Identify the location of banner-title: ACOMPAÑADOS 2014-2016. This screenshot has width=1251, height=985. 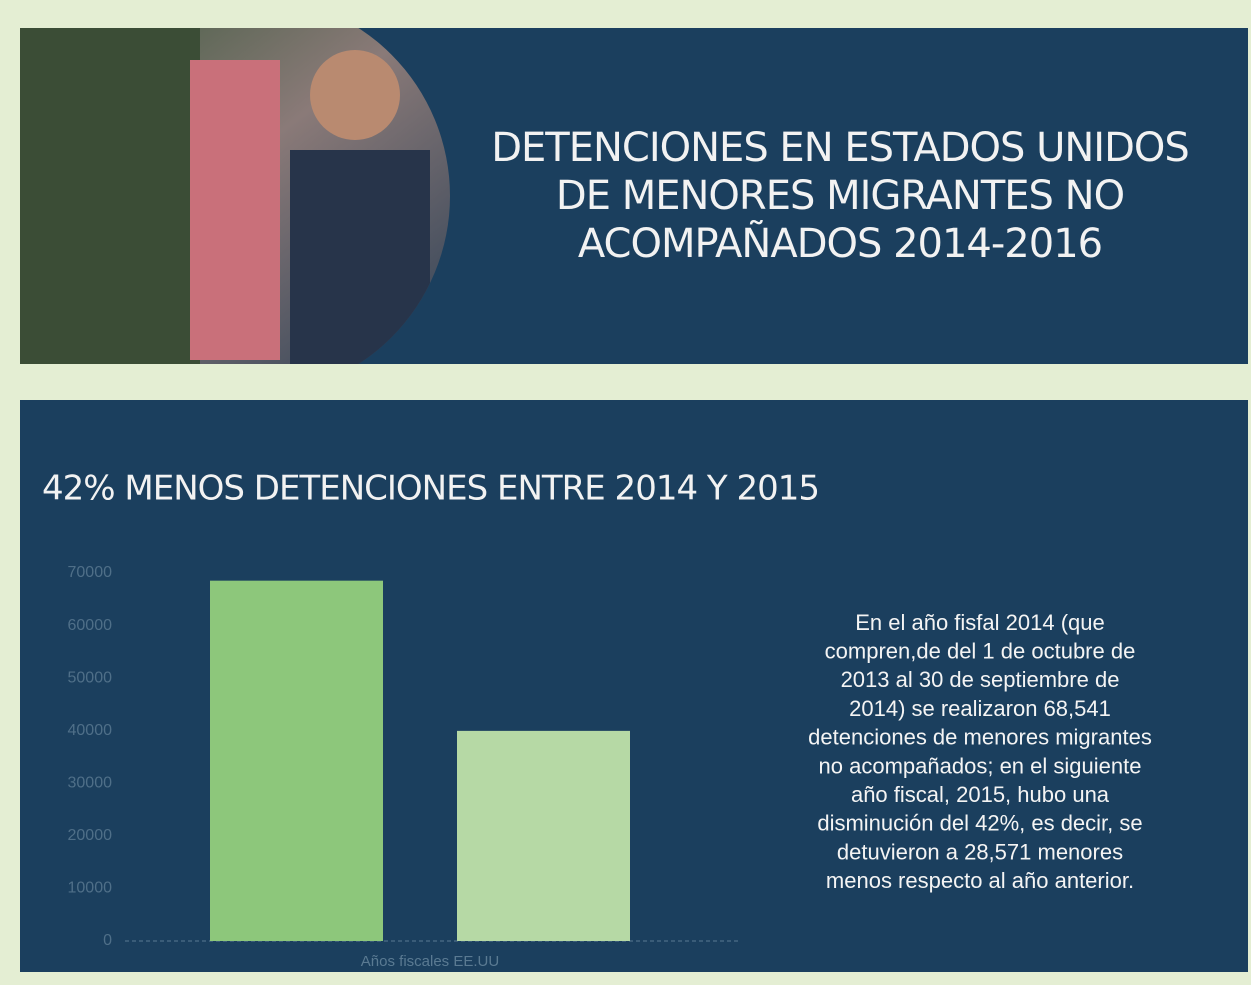
(840, 243).